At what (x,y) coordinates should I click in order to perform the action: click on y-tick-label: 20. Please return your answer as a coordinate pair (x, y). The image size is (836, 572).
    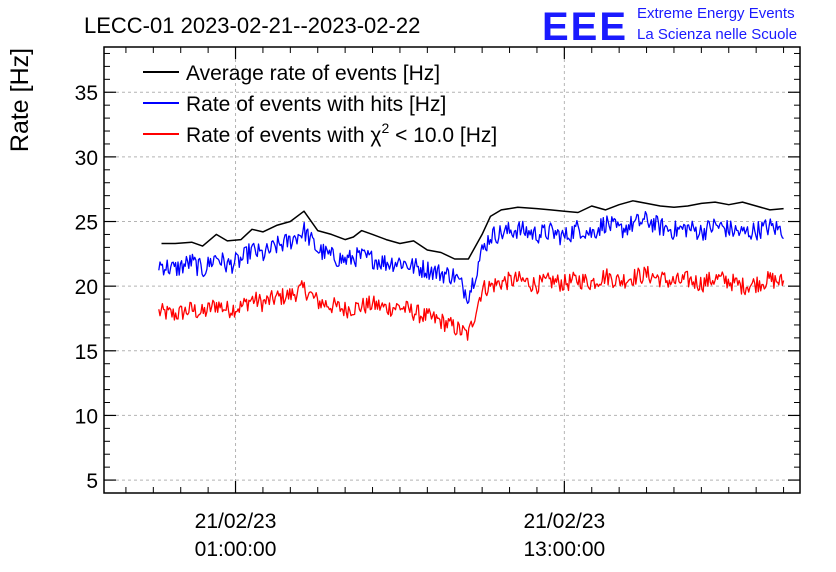
    Looking at the image, I should click on (86, 287).